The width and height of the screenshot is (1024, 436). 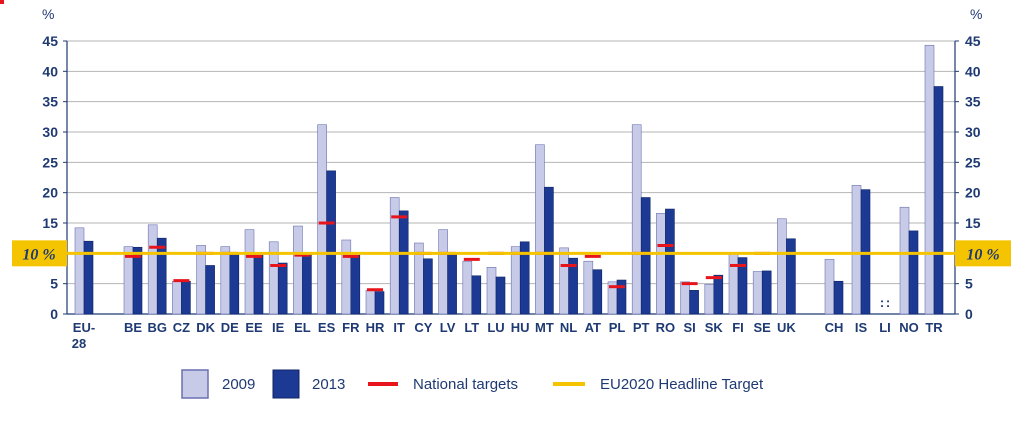 I want to click on bar-2013-it, so click(x=403, y=262).